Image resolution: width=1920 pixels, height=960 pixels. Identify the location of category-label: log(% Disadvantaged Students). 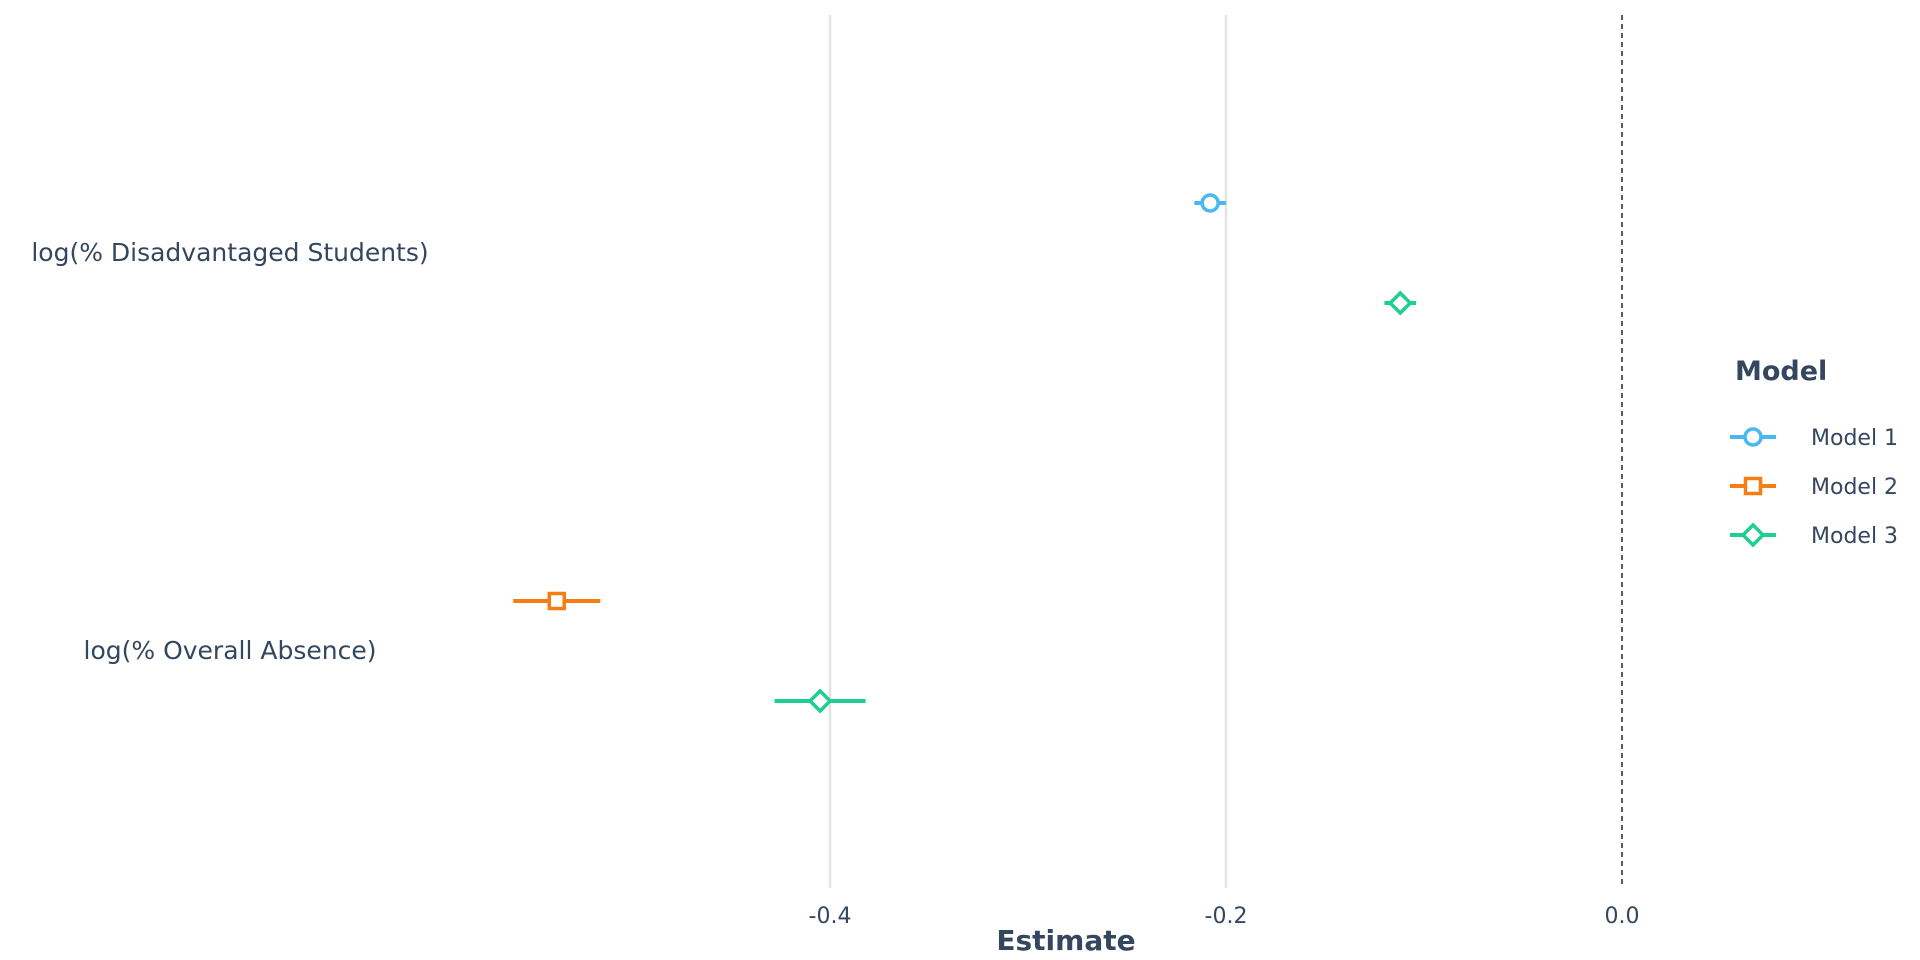
(229, 252).